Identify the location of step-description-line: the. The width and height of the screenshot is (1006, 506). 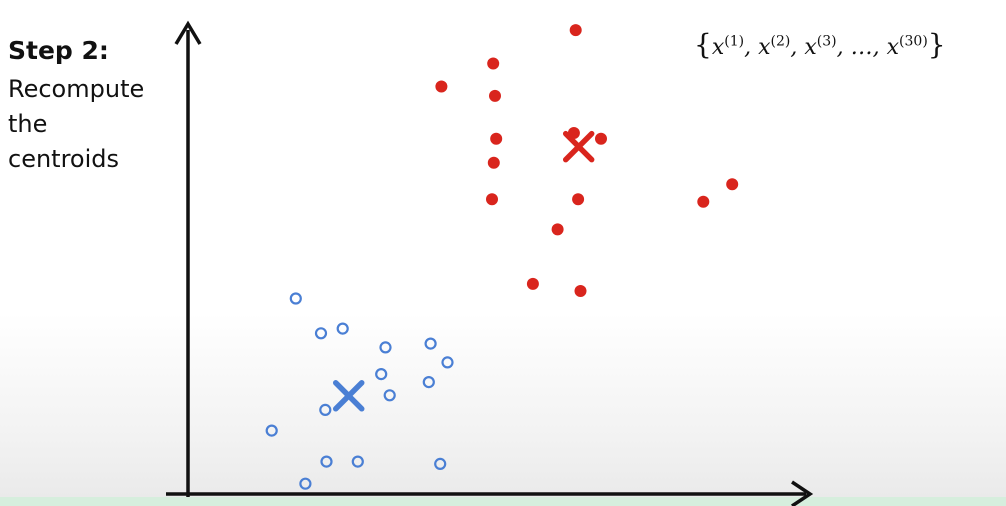
(28, 124).